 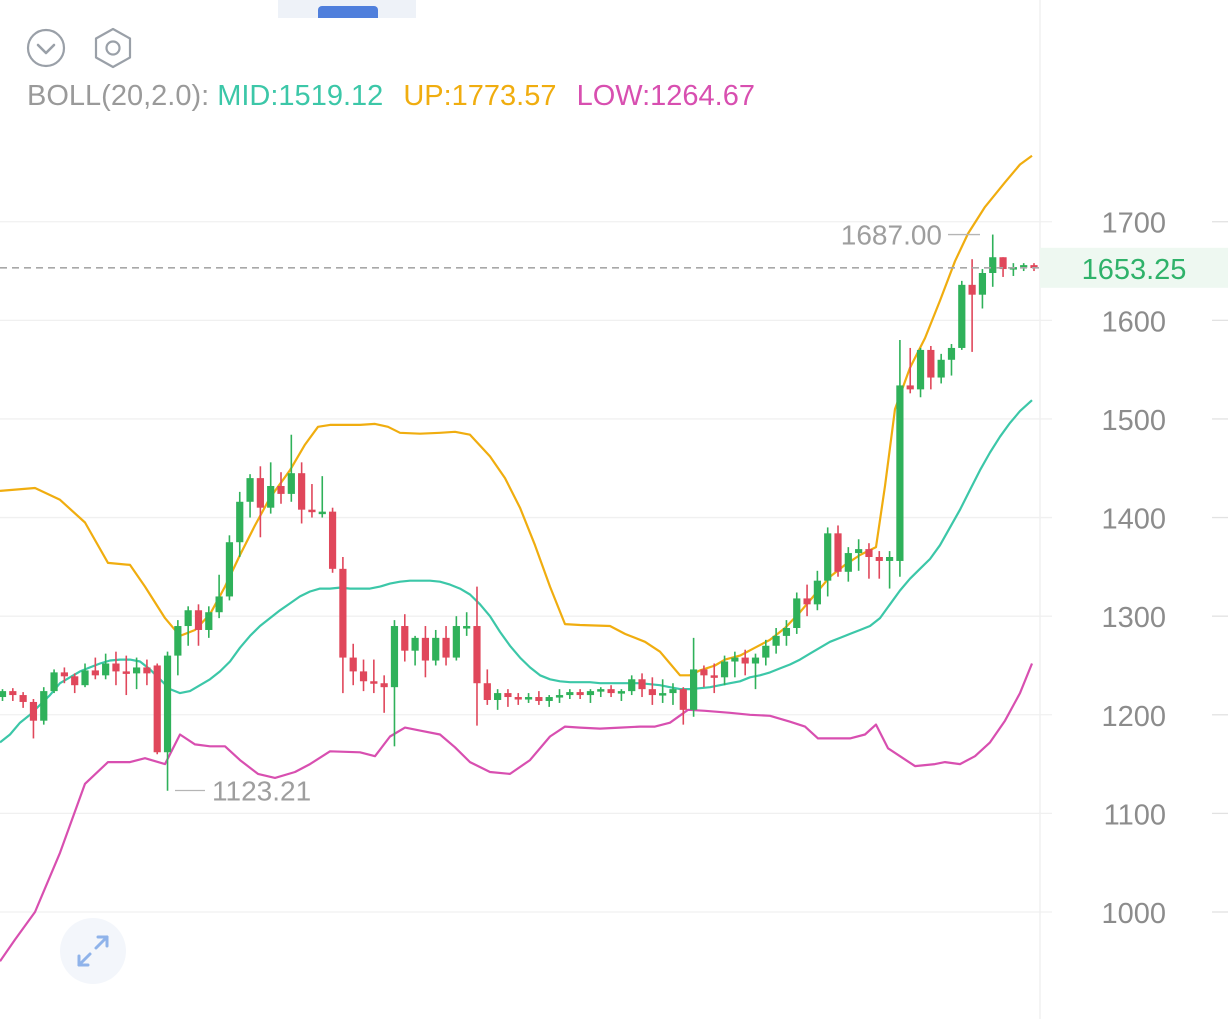 What do you see at coordinates (665, 96) in the screenshot?
I see `boll-low-value: LOW:1264.67` at bounding box center [665, 96].